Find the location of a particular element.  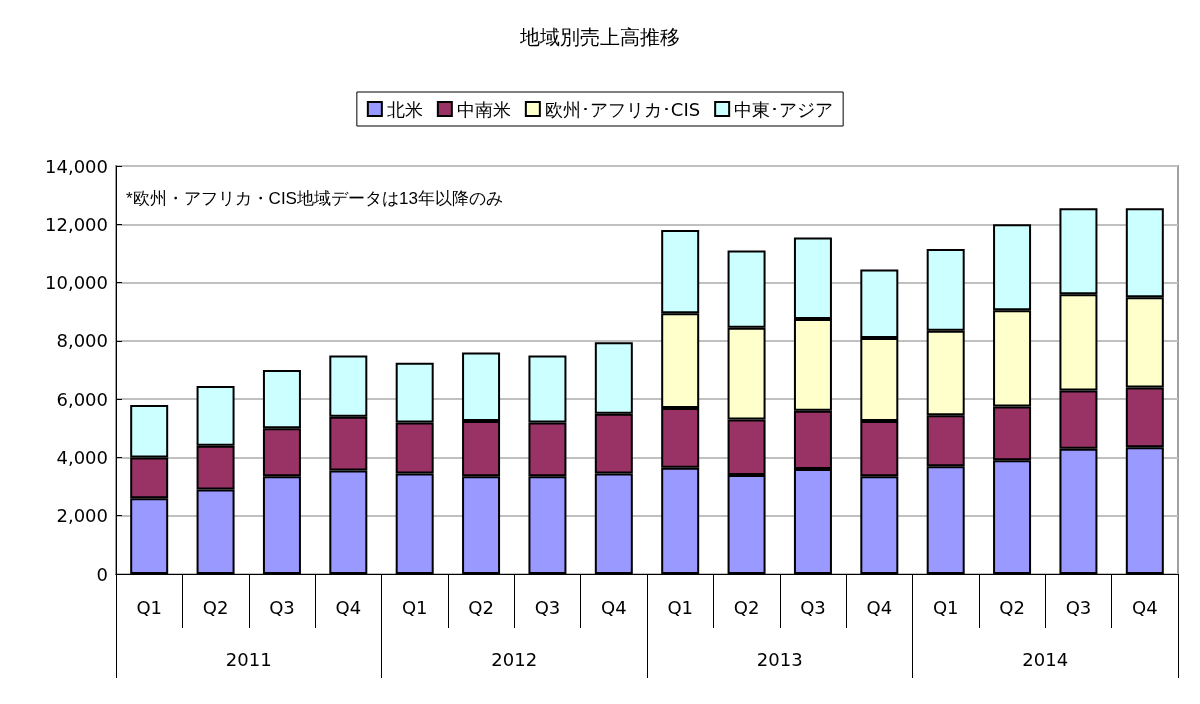

y-tick-label: 14,000 is located at coordinates (76, 166).